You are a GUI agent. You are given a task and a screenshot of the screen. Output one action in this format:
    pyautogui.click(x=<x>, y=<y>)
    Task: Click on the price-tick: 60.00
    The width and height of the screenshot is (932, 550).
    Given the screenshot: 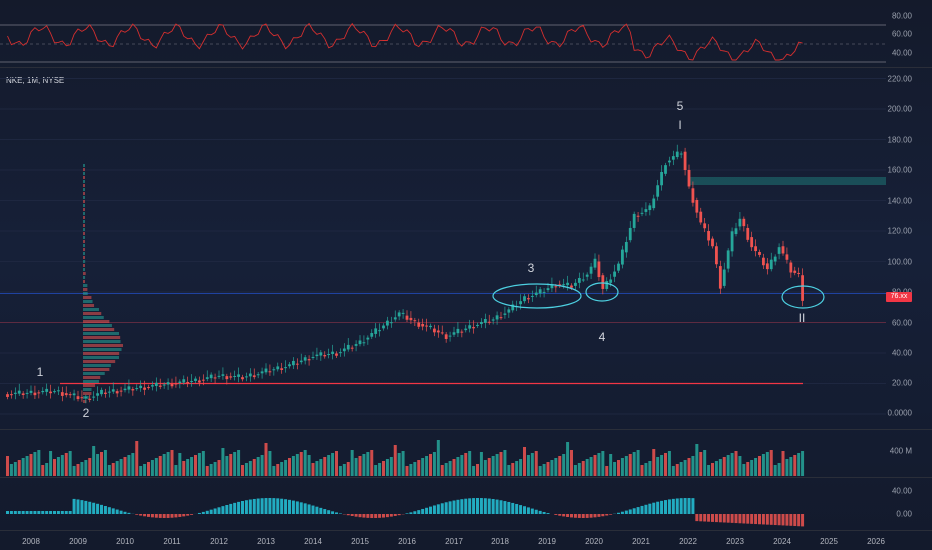 What is the action you would take?
    pyautogui.click(x=901, y=323)
    